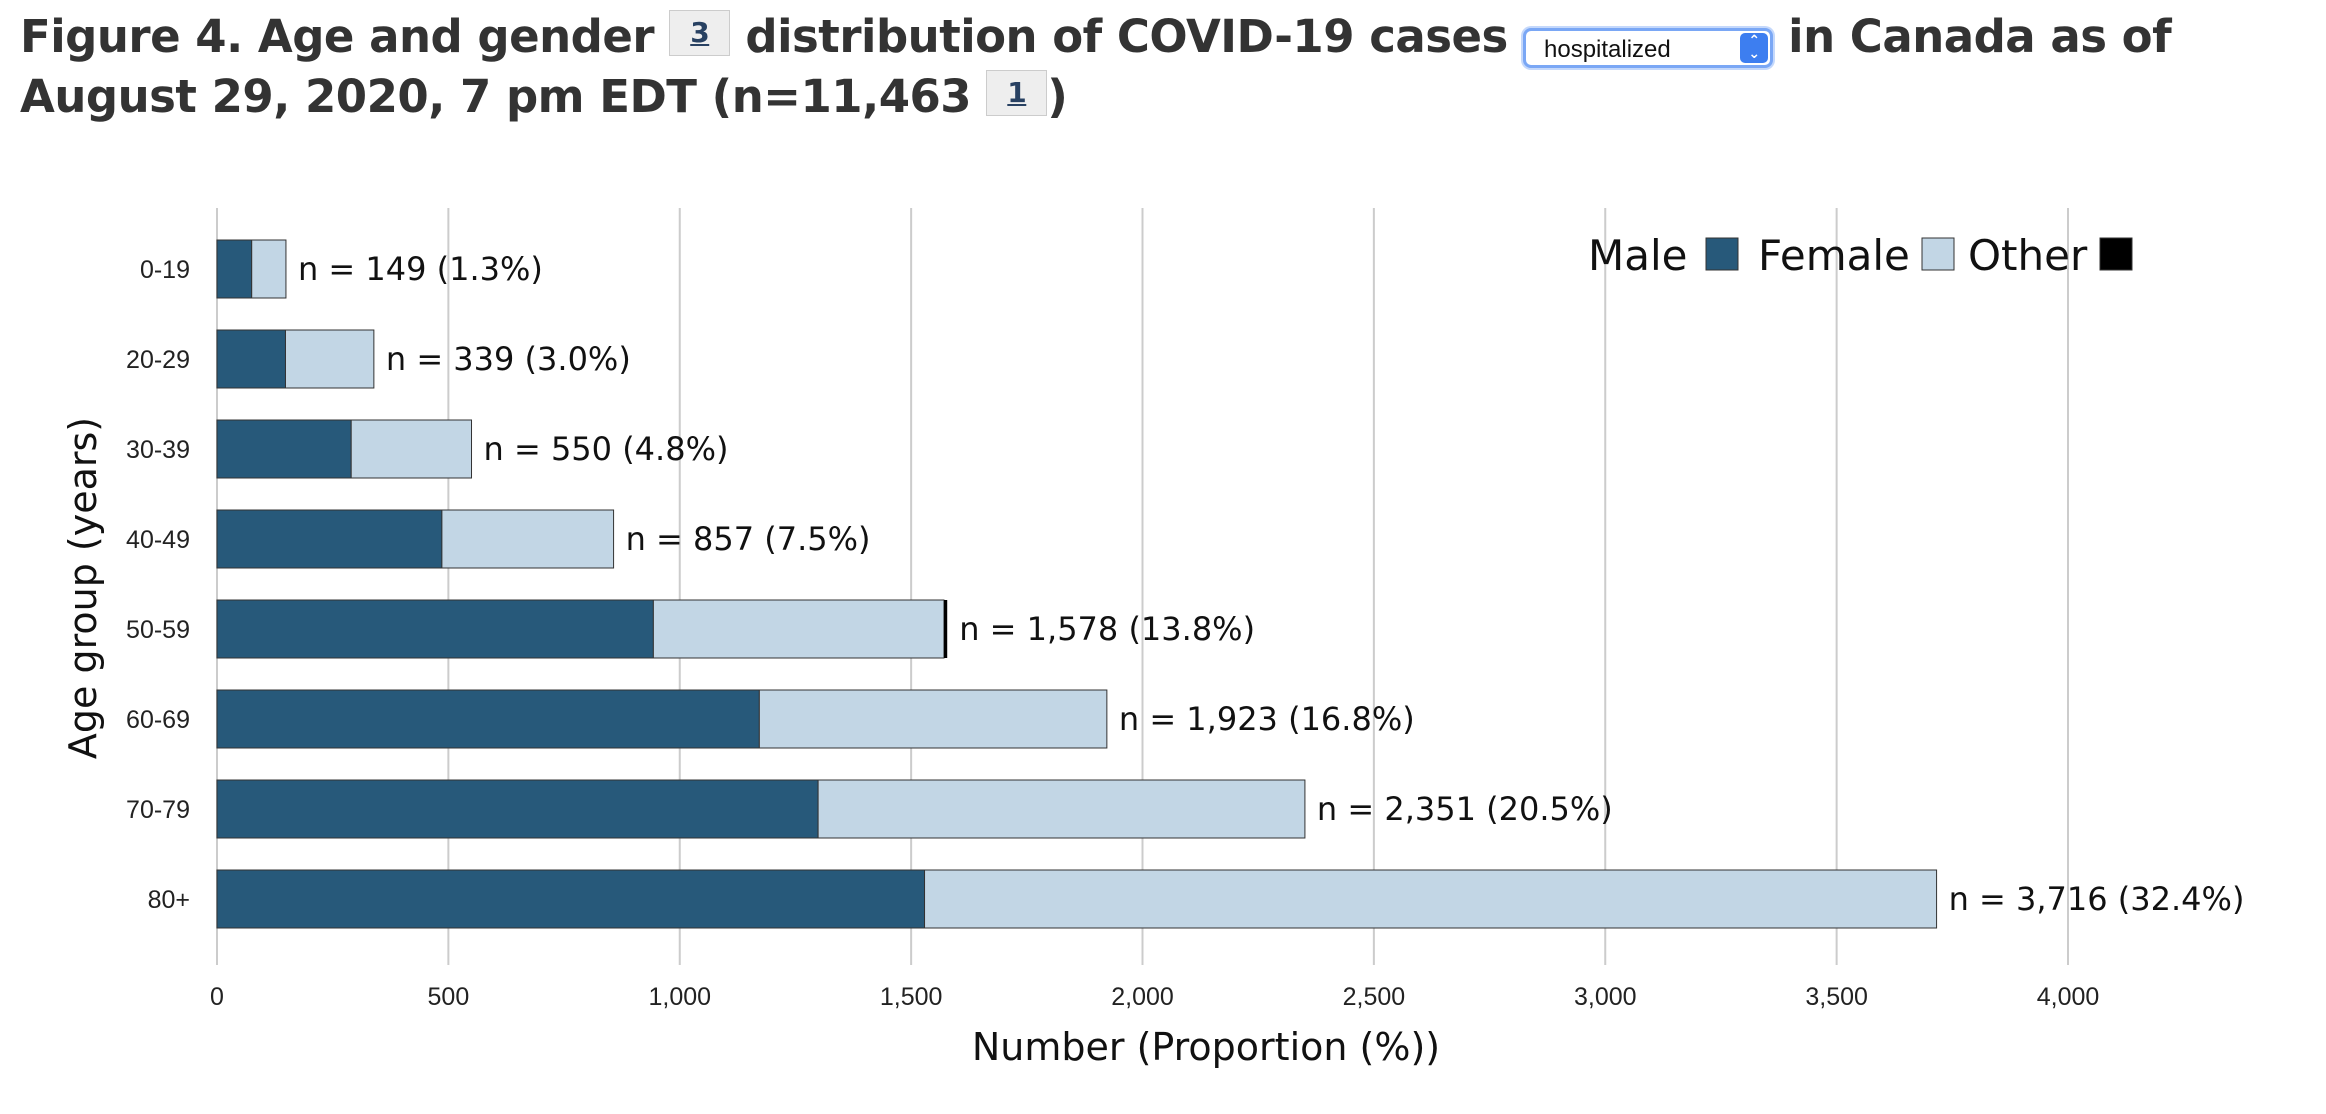 This screenshot has width=2326, height=1114. Describe the element at coordinates (1267, 719) in the screenshot. I see `data-label-60-69: n = 1,923 (16.8%)` at that location.